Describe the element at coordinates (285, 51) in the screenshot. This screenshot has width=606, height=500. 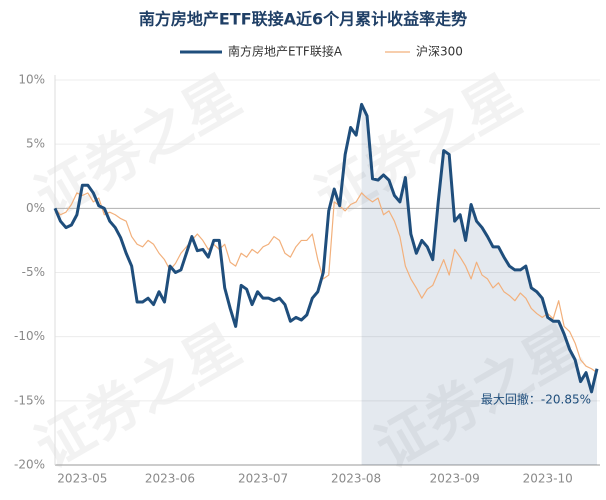
I see `legend-label: 南方房地产ETF联接A` at that location.